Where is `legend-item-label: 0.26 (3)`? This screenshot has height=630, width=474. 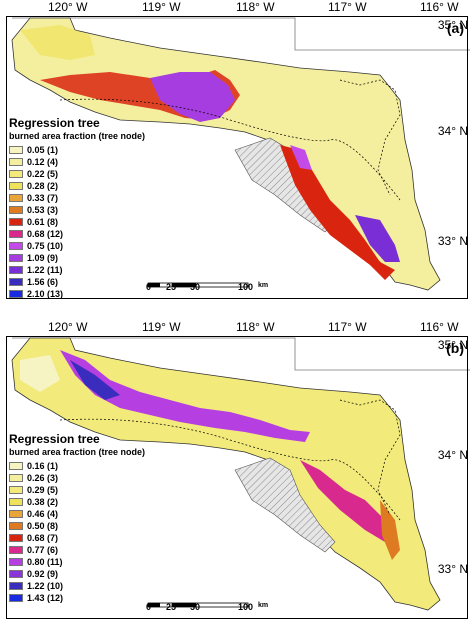
legend-item-label: 0.26 (3) is located at coordinates (43, 478).